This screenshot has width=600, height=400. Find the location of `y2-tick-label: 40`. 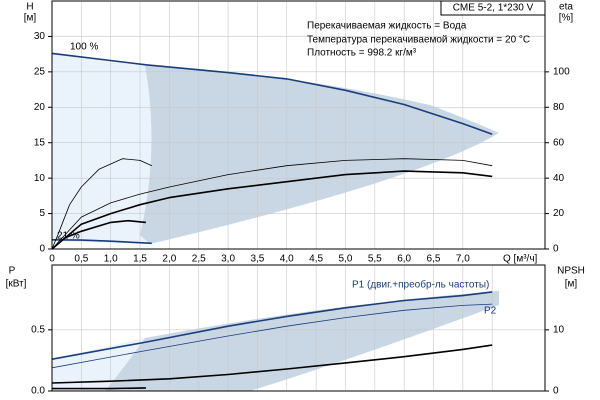

y2-tick-label: 40 is located at coordinates (559, 178).